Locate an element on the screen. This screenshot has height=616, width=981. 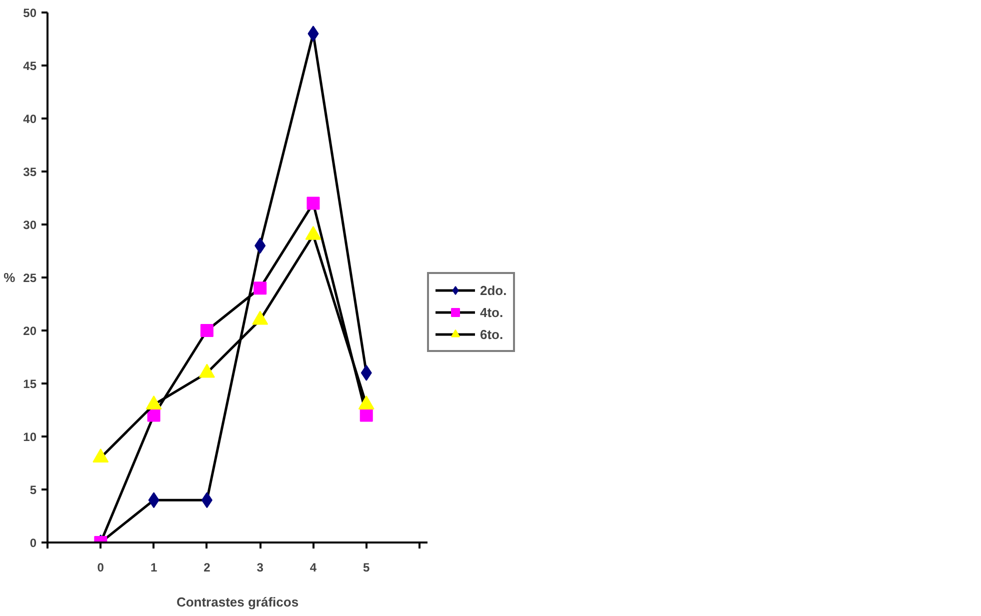
y-tick-label: 20 is located at coordinates (30, 331).